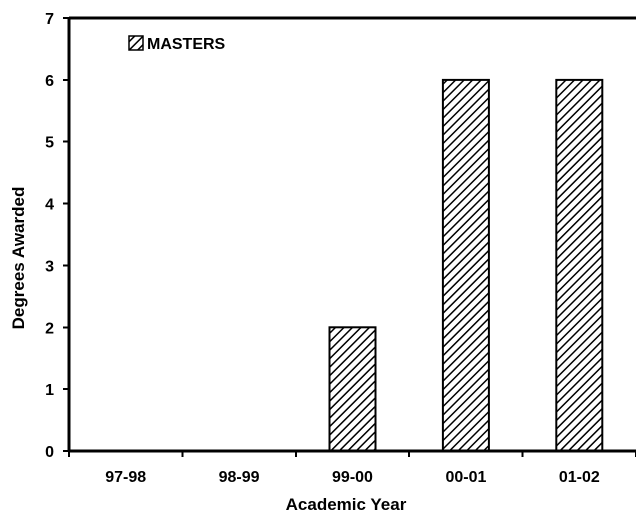  I want to click on legend-swatch-masters, so click(136, 43).